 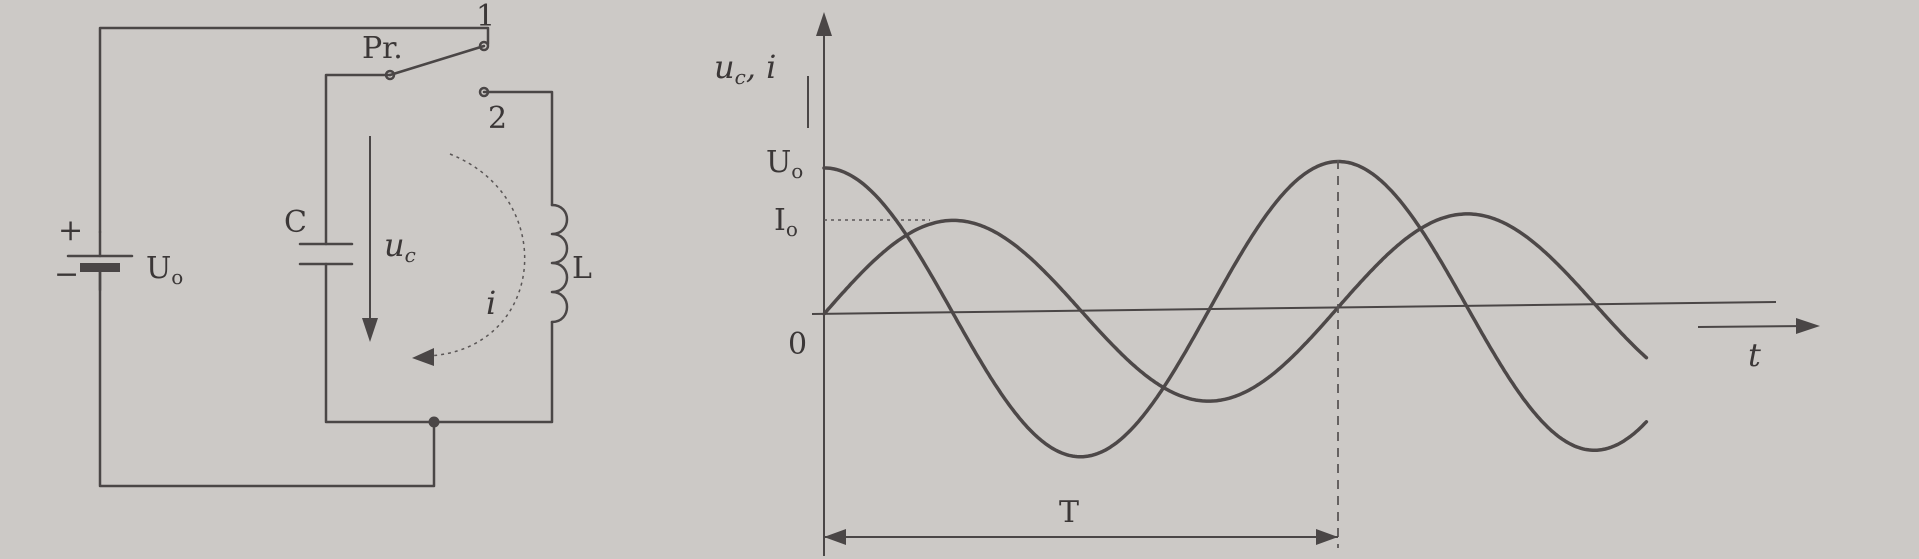 I want to click on current-arc-head, so click(x=423, y=357).